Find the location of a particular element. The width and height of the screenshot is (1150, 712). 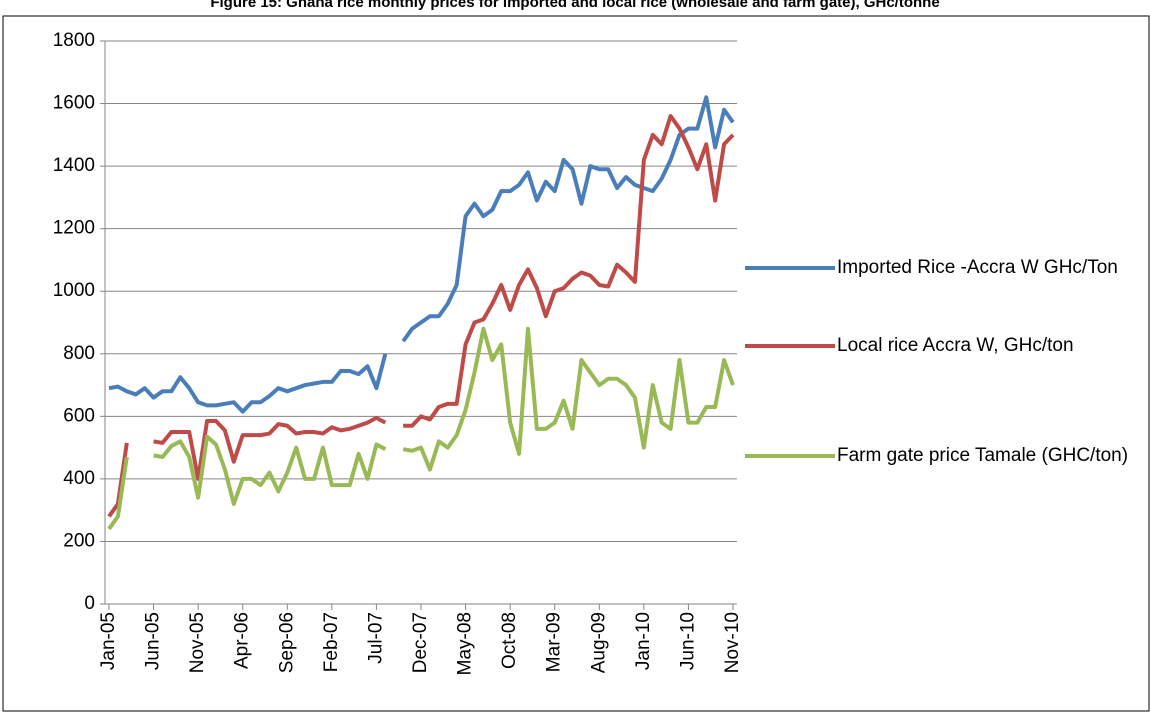

x-tick-label: Nov-10 is located at coordinates (732, 642).